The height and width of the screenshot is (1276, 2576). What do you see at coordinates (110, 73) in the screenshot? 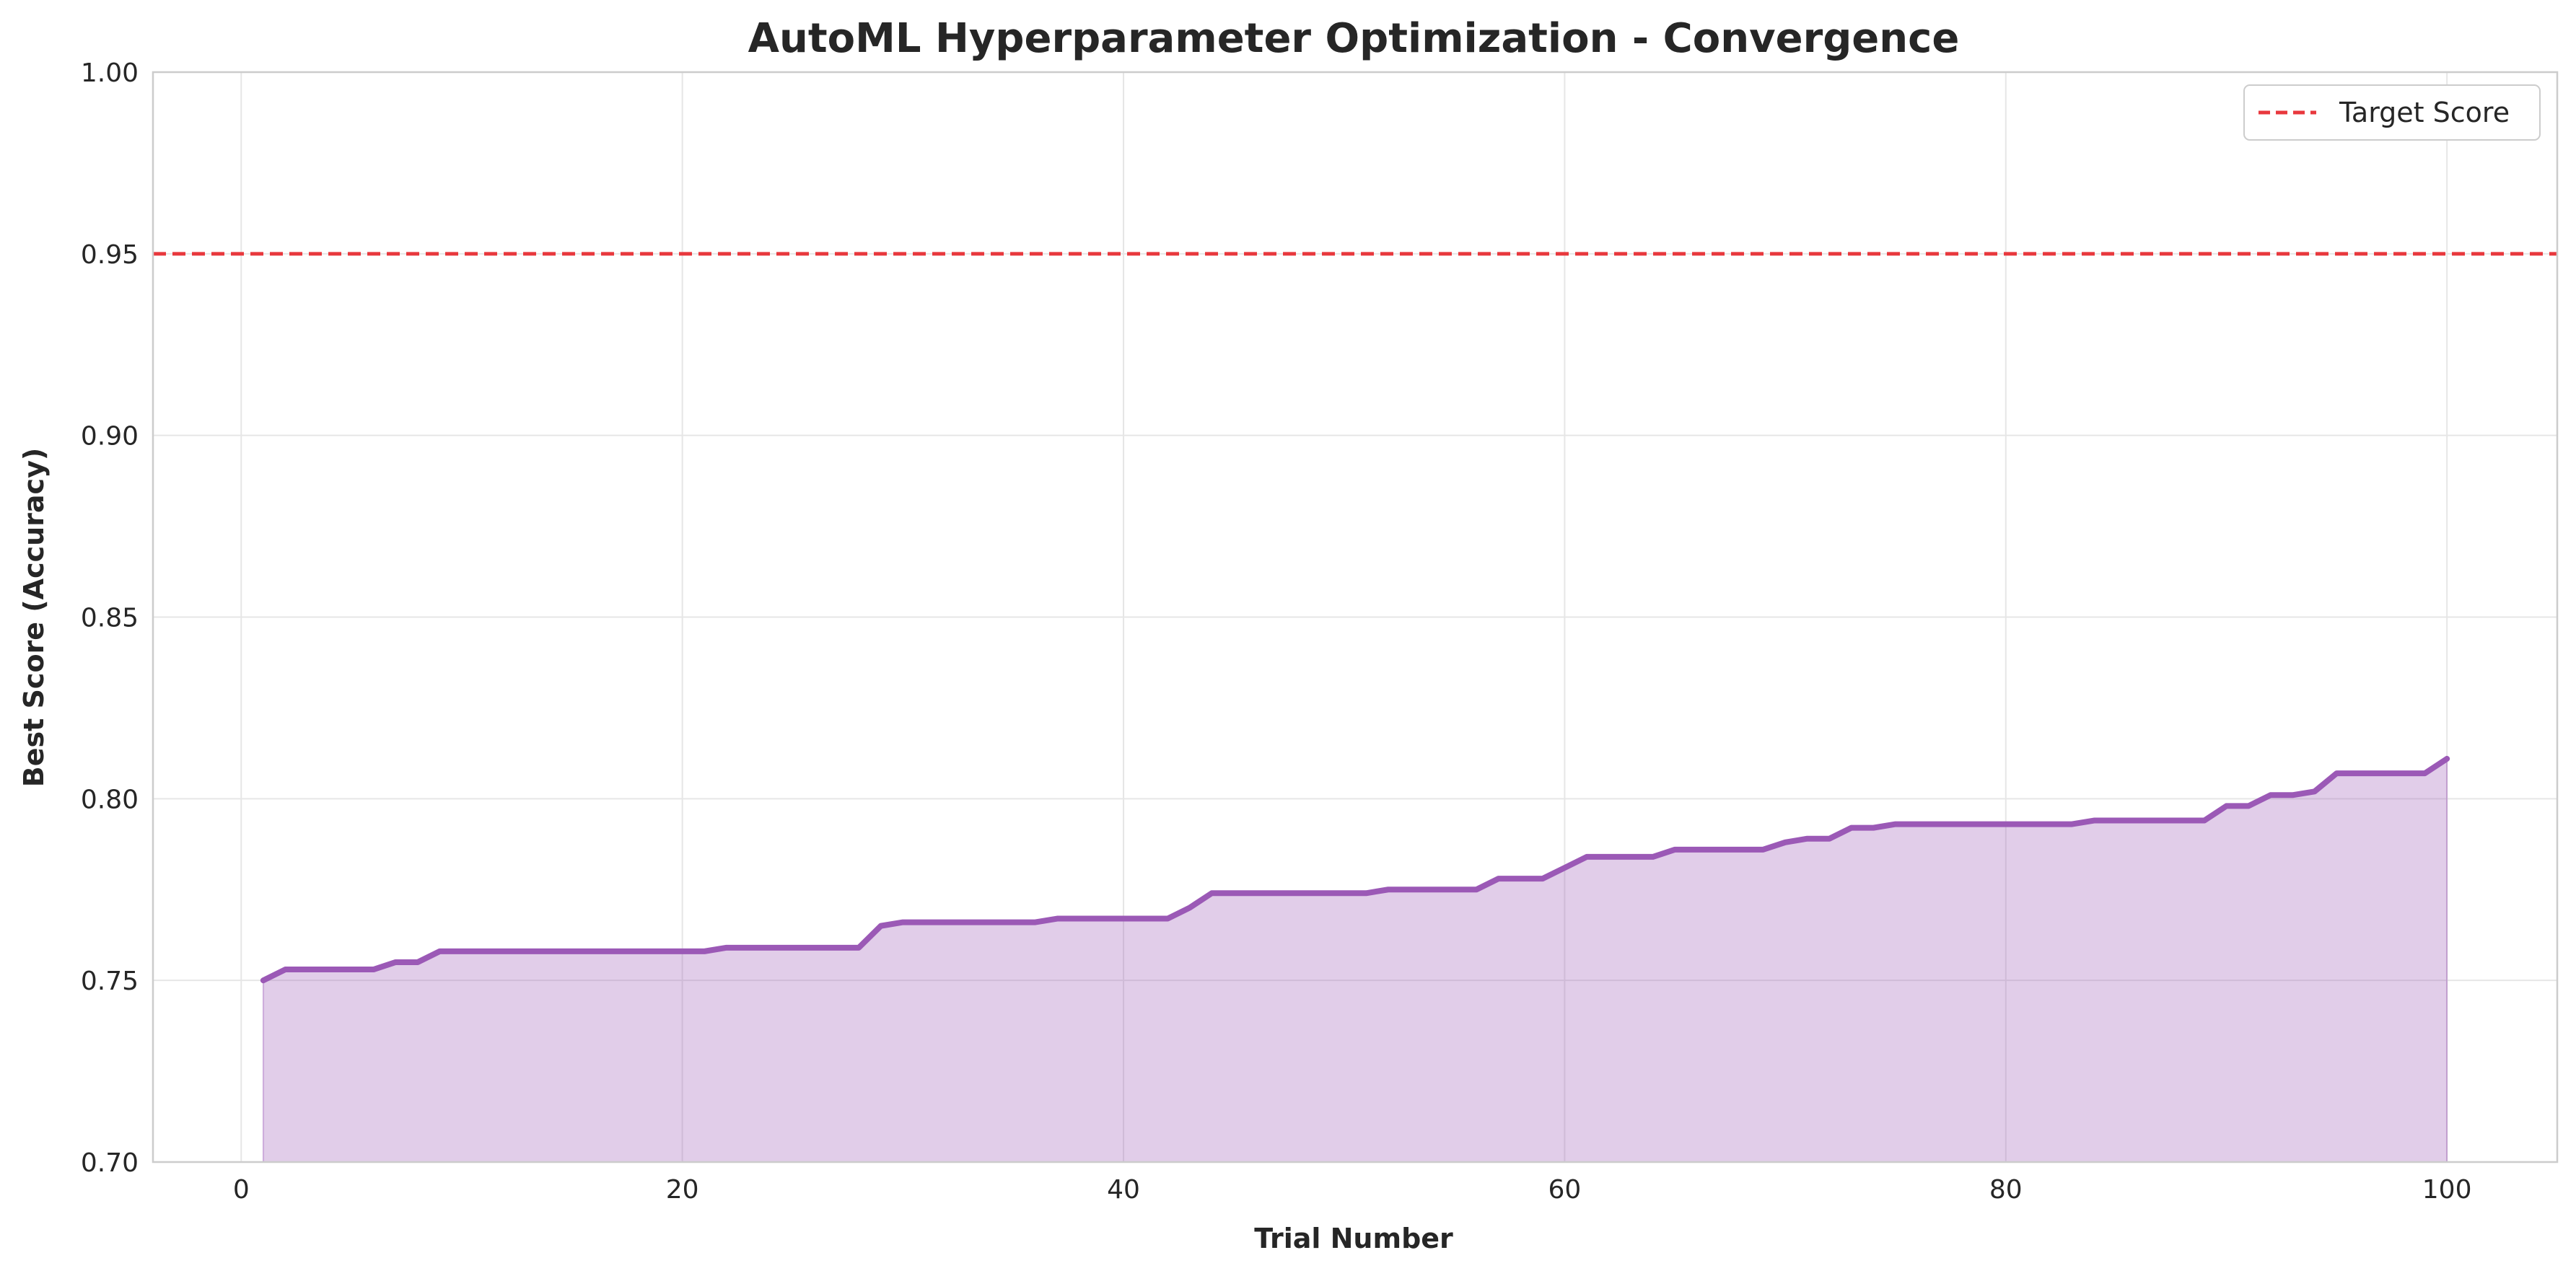
I see `y-tick-label: 1.00` at bounding box center [110, 73].